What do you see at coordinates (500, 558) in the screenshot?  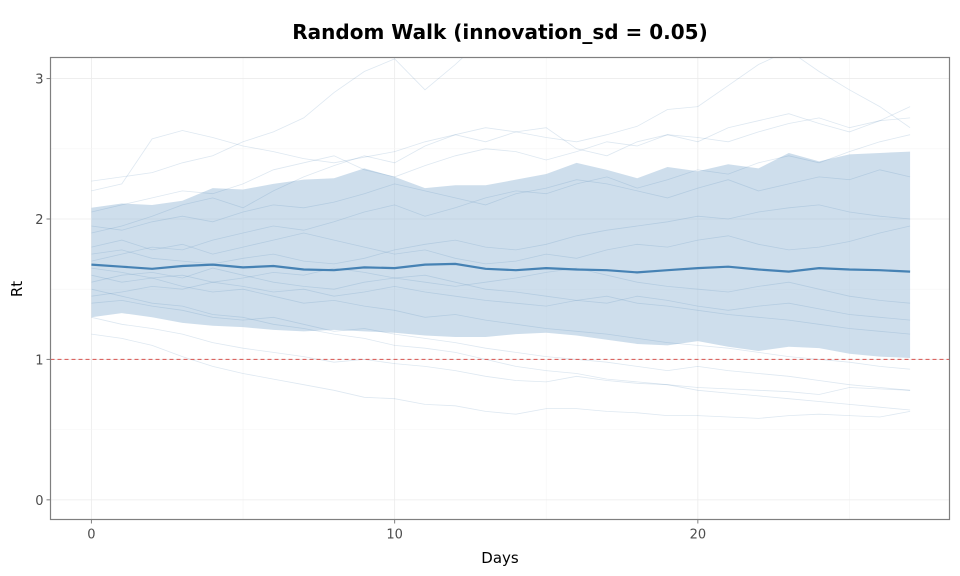 I see `x-axis-label: Days` at bounding box center [500, 558].